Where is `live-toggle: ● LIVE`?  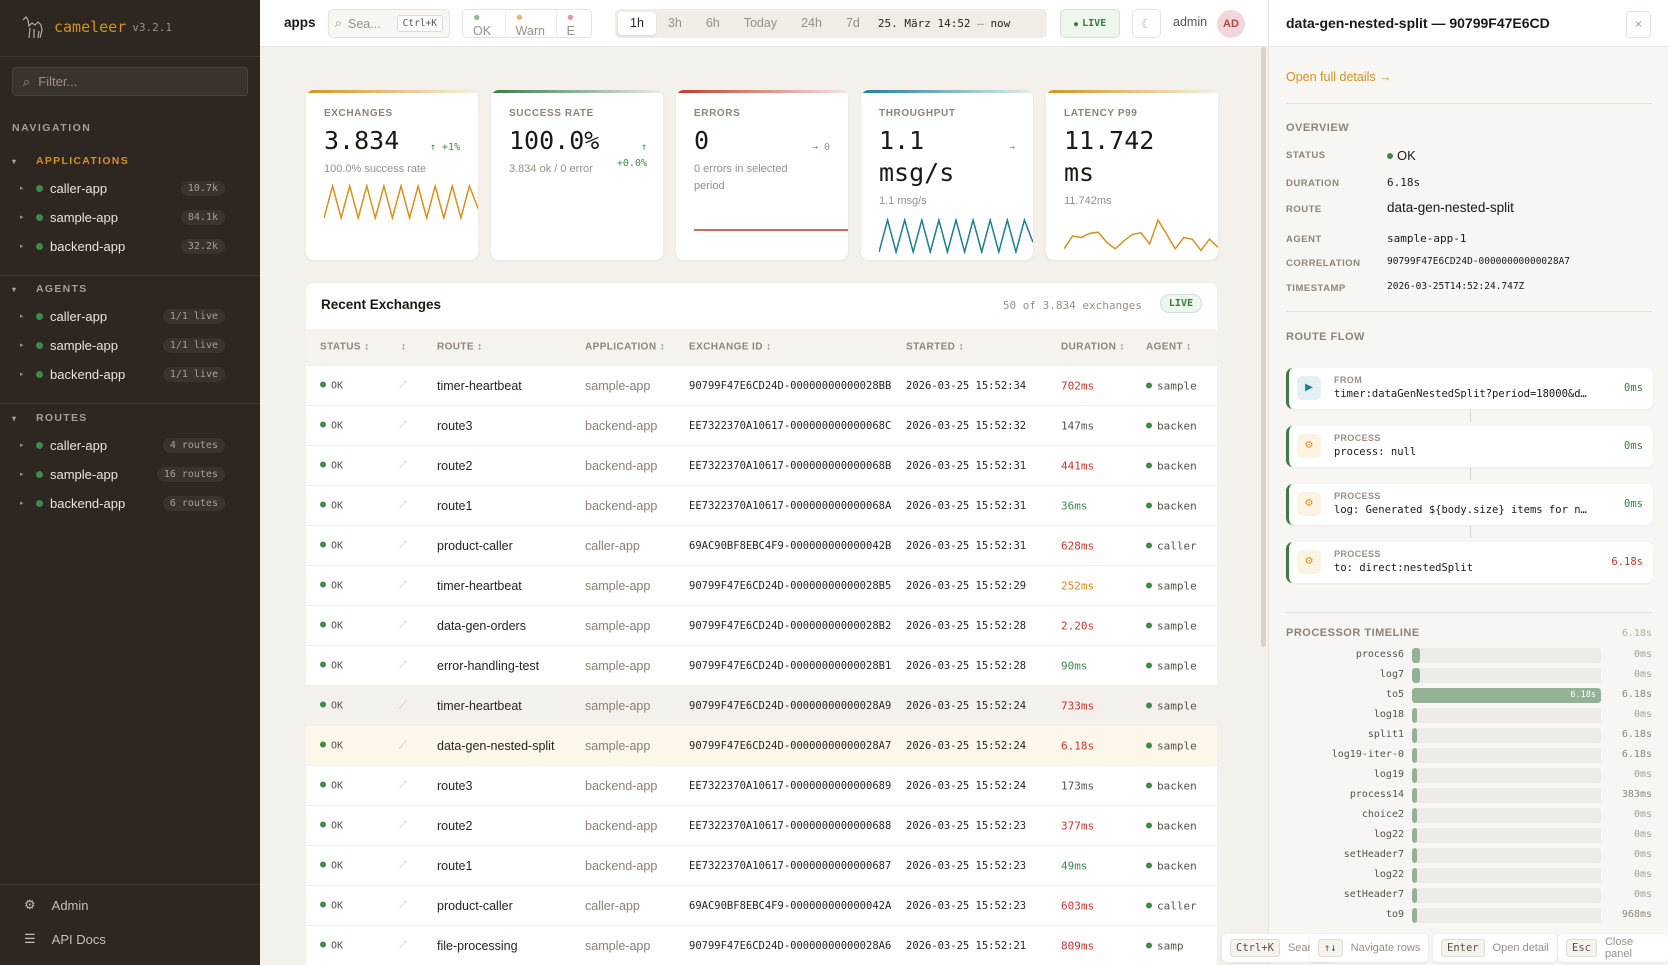
live-toggle: ● LIVE is located at coordinates (1090, 23).